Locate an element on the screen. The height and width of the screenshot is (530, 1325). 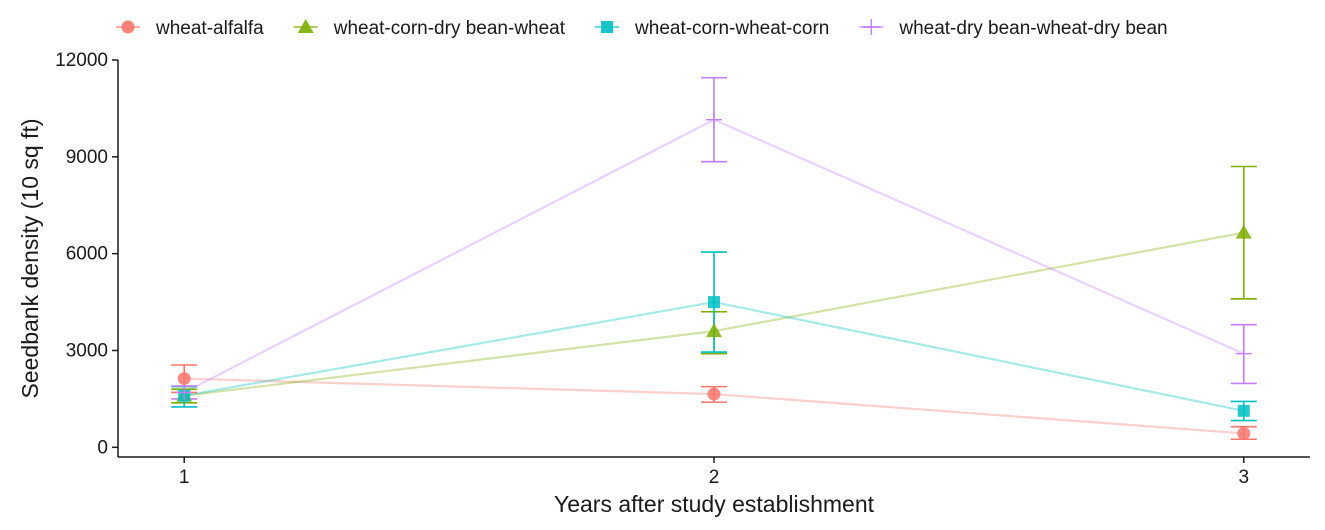
y-tick-label: 12000 is located at coordinates (81, 60).